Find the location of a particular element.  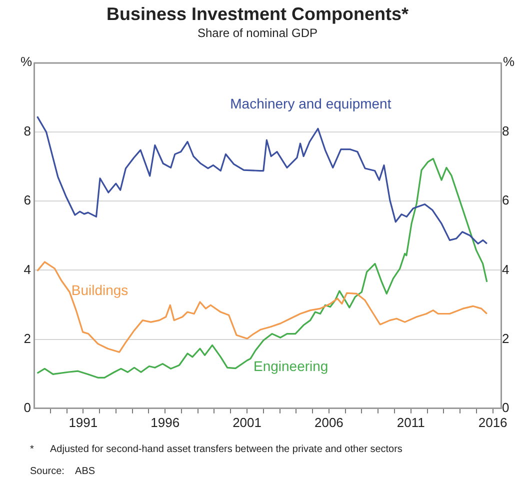

chart-title: Business Investment Components* is located at coordinates (257, 14).